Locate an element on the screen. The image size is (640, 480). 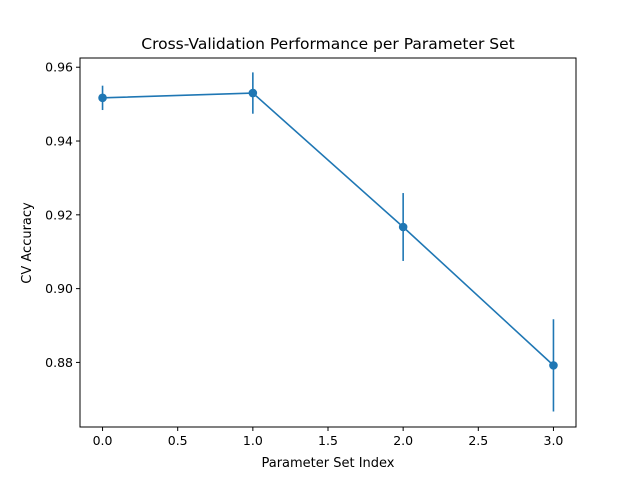
x-tick-label: 0.5 is located at coordinates (178, 440).